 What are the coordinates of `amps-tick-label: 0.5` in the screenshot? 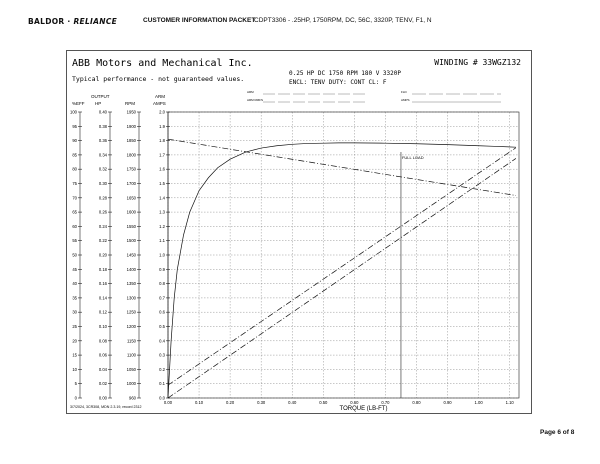 It's located at (162, 326).